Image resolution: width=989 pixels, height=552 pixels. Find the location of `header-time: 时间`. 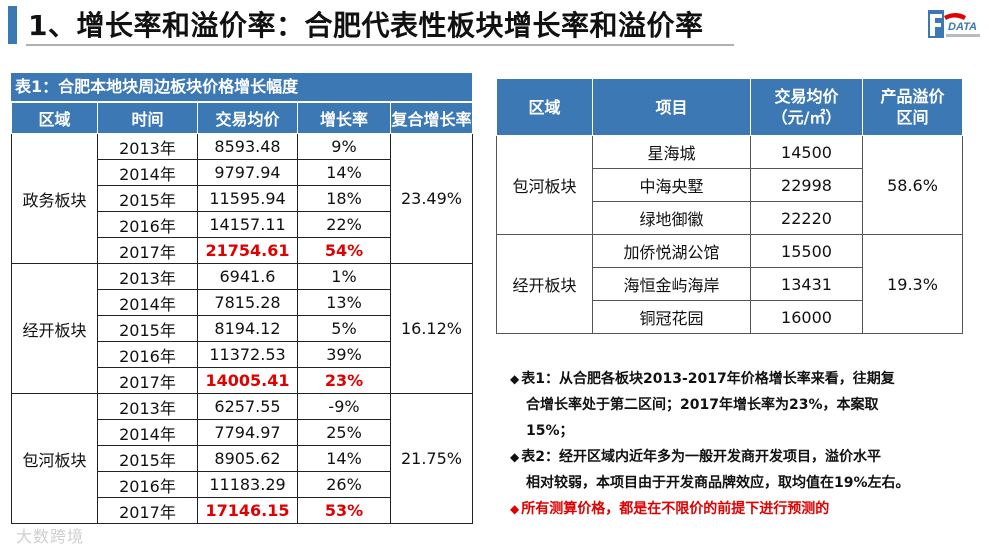

header-time: 时间 is located at coordinates (147, 118).